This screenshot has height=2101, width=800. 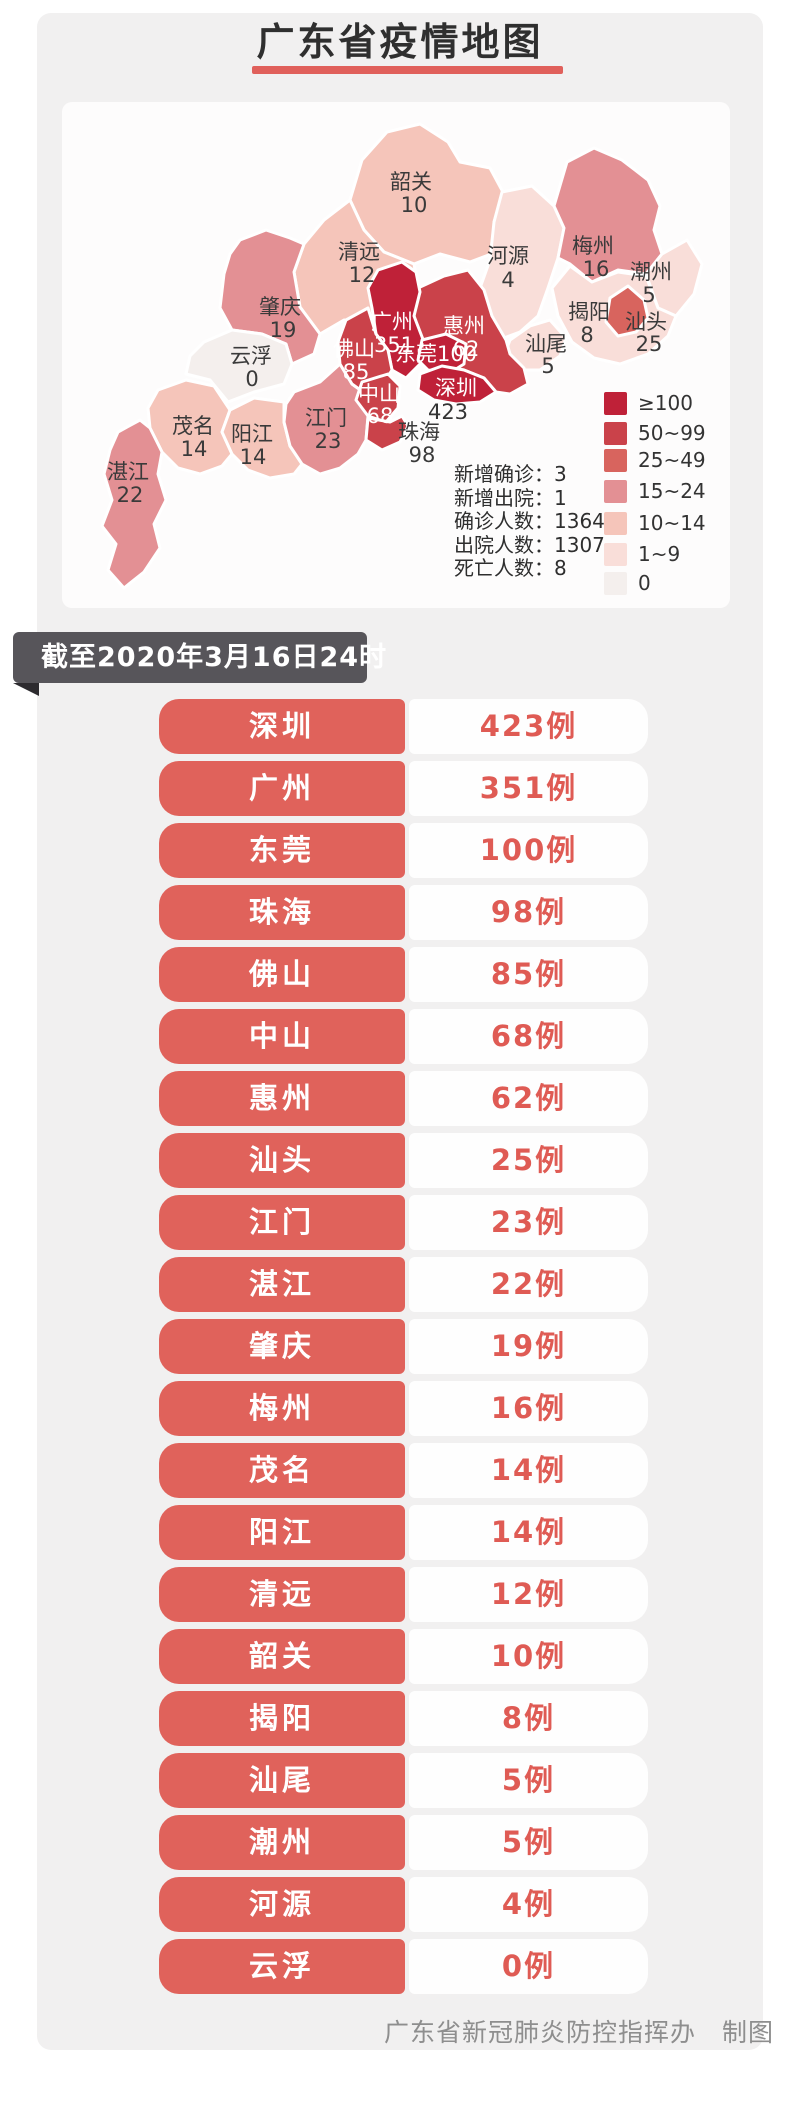 What do you see at coordinates (649, 344) in the screenshot?
I see `map-label-汕头: 25` at bounding box center [649, 344].